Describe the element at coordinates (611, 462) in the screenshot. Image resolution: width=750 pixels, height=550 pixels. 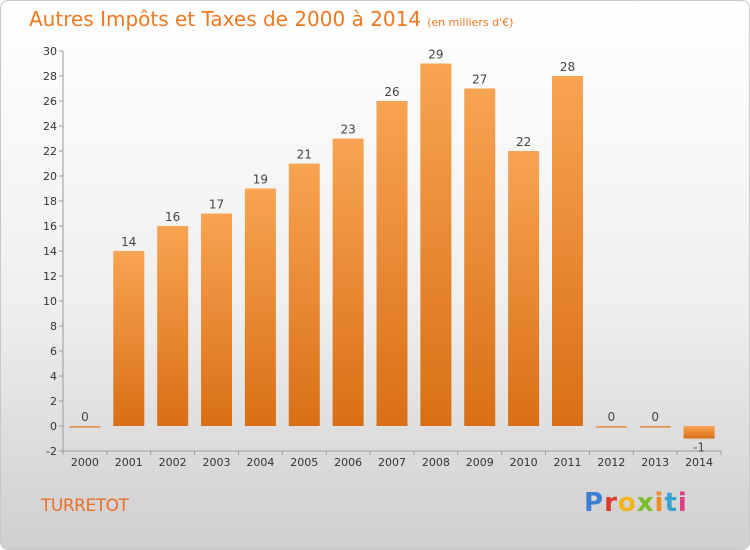
I see `x-tick-label: 2012` at that location.